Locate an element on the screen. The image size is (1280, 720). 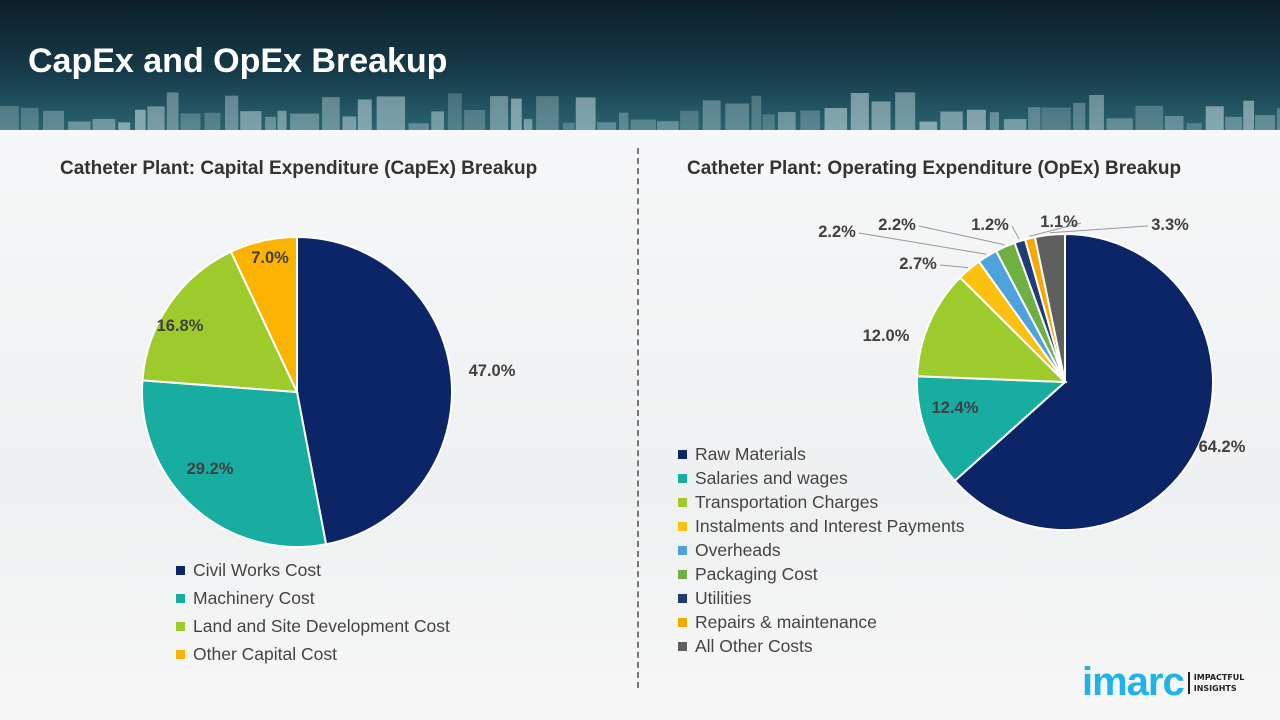
legend-label: Land and Site Development Cost is located at coordinates (321, 625).